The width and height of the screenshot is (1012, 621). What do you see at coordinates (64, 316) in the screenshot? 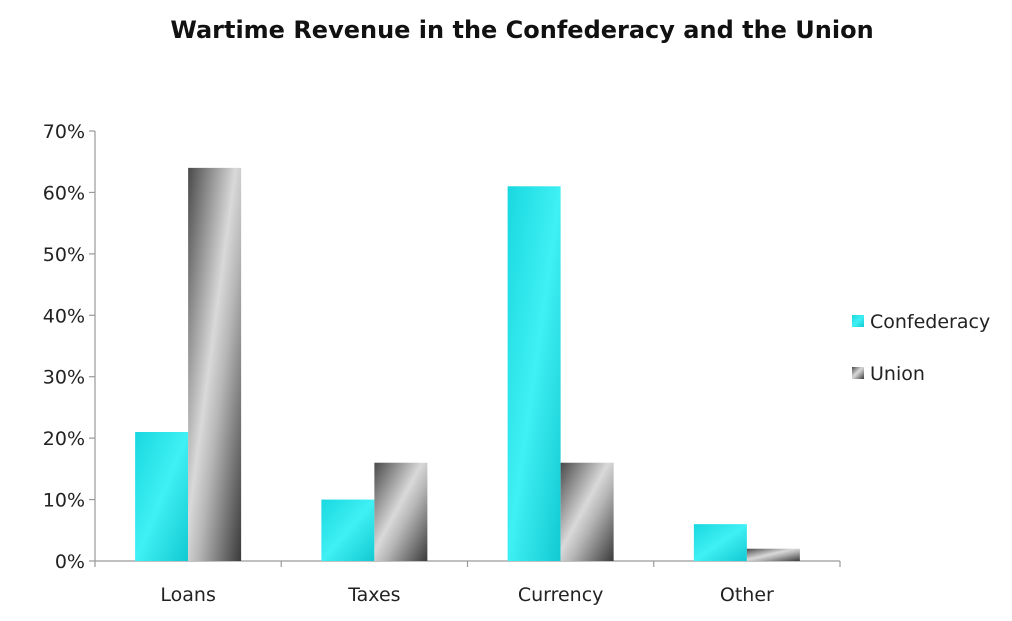
I see `y-tick-label: 40%` at bounding box center [64, 316].